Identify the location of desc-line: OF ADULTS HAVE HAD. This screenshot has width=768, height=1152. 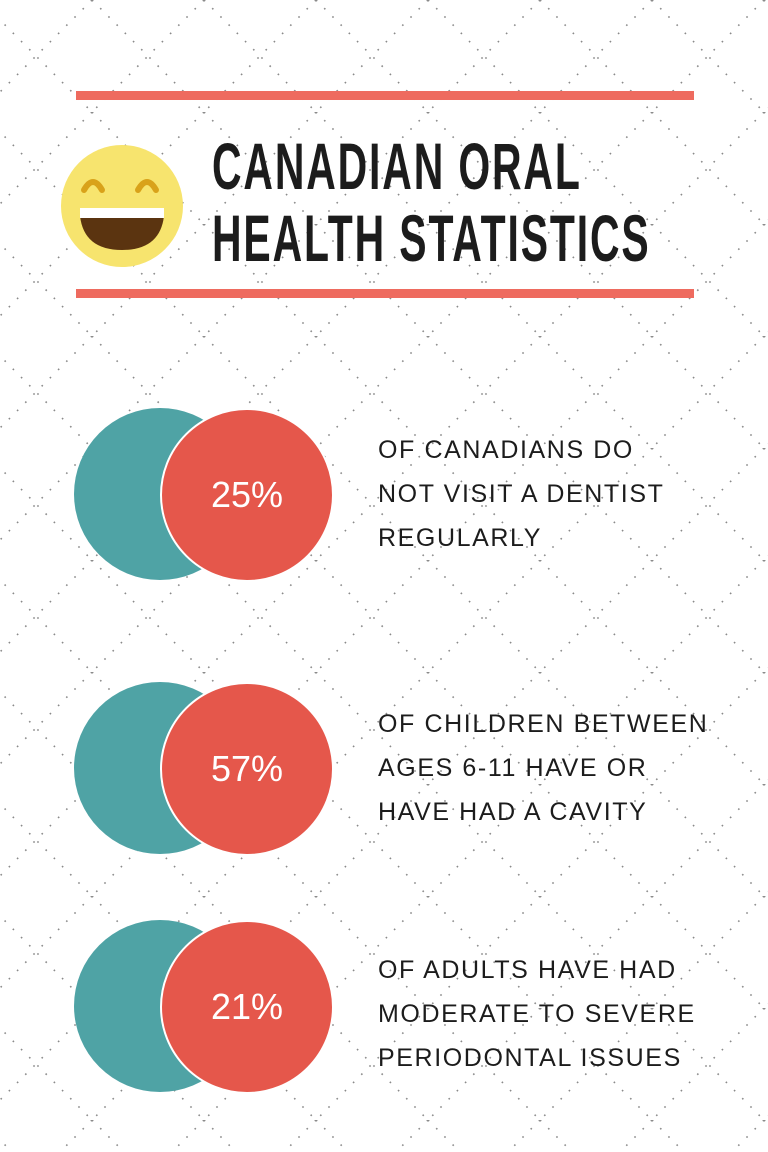
(527, 970).